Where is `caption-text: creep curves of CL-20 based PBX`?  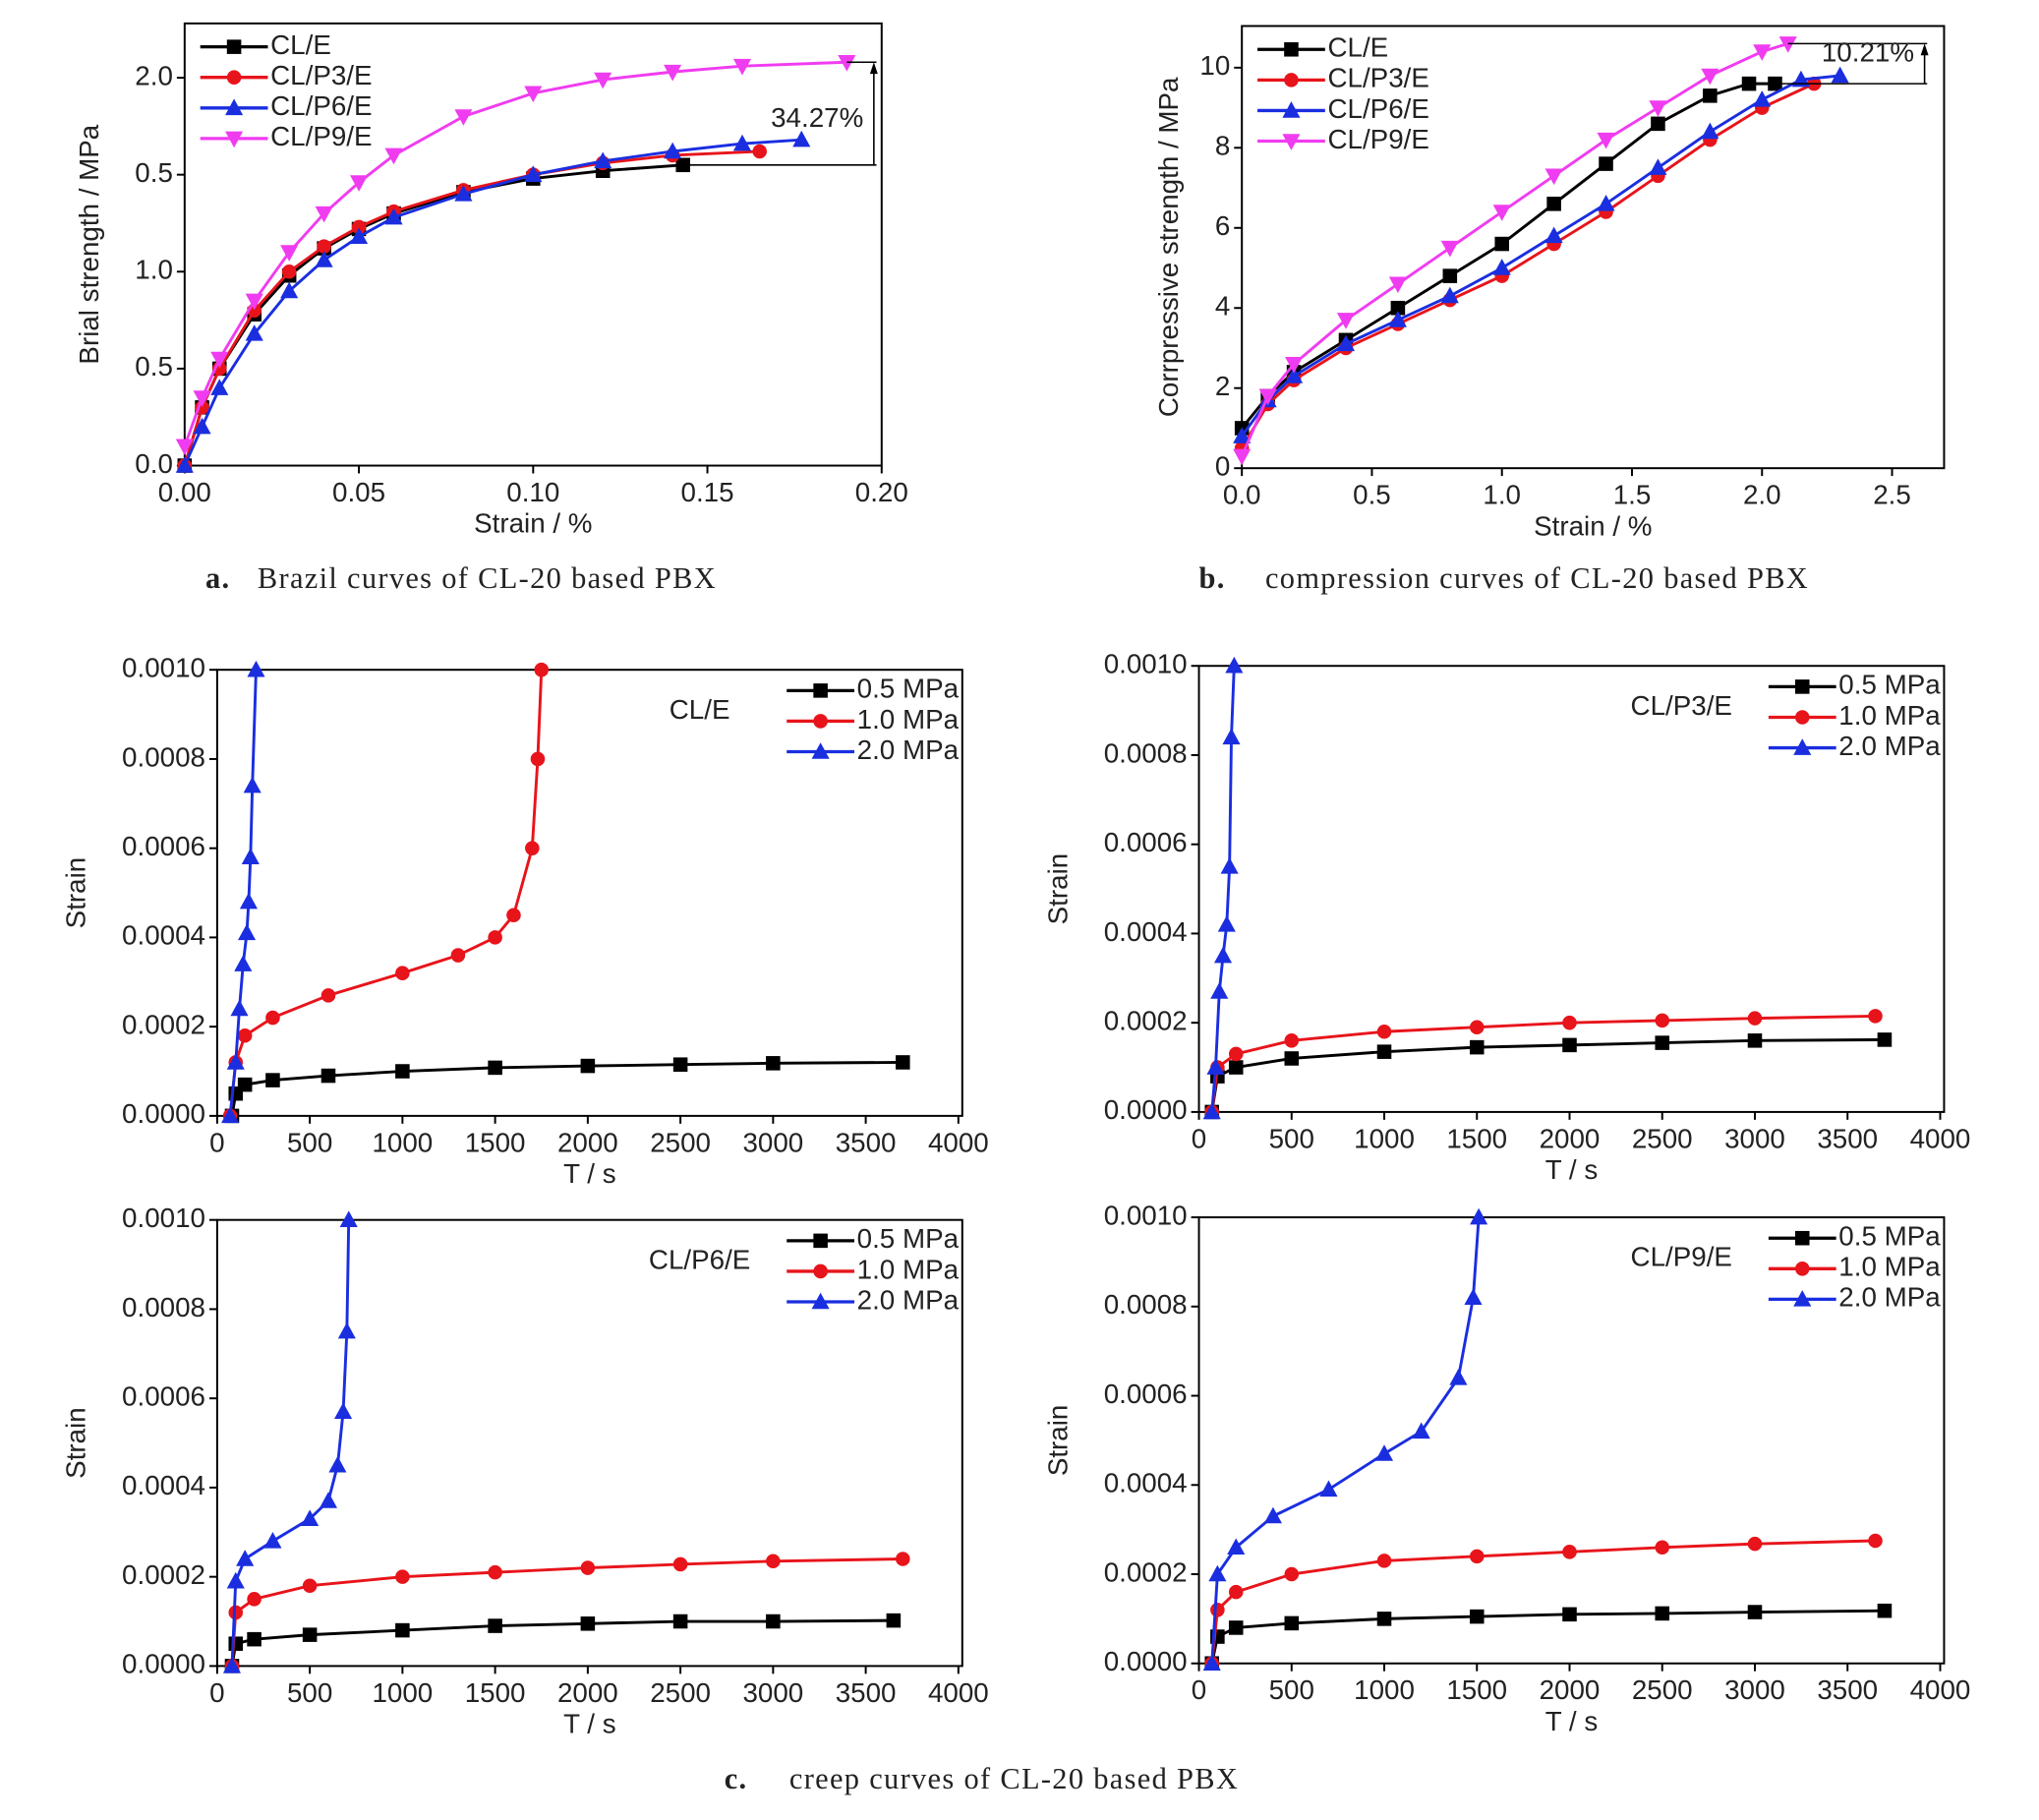 caption-text: creep curves of CL-20 based PBX is located at coordinates (1014, 1778).